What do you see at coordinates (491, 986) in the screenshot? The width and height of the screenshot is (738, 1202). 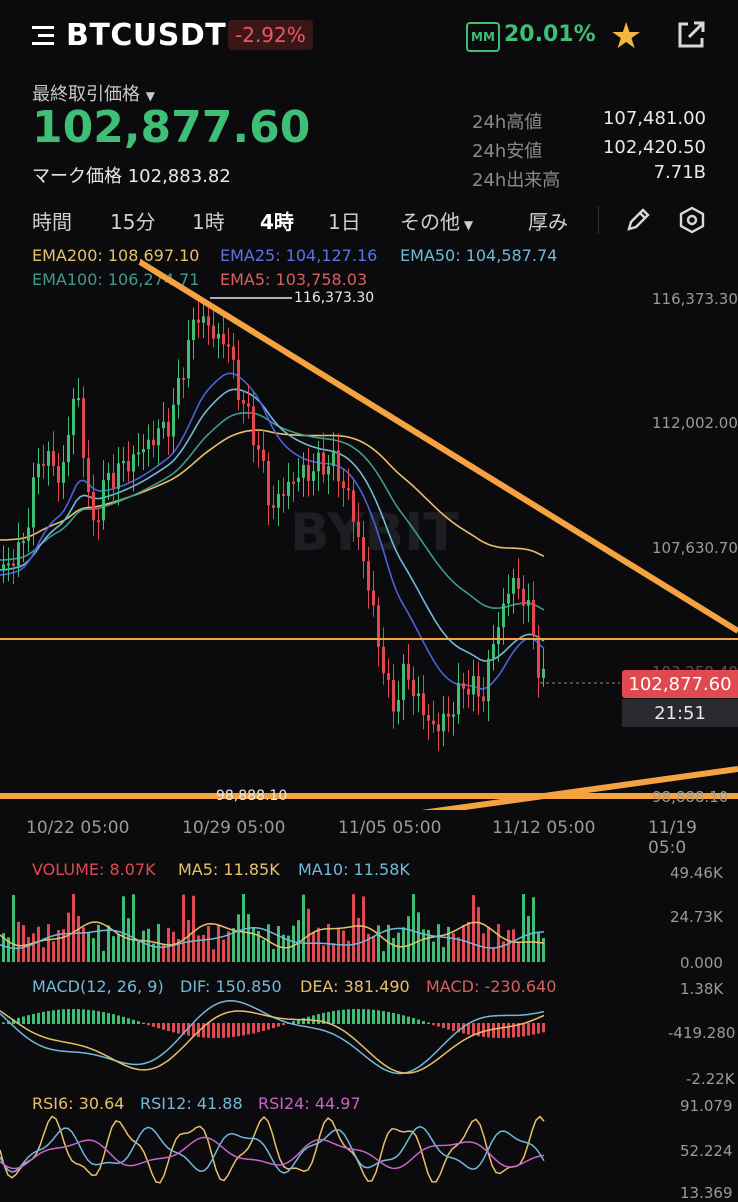 I see `macd-value-legend: MACD: -230.640` at bounding box center [491, 986].